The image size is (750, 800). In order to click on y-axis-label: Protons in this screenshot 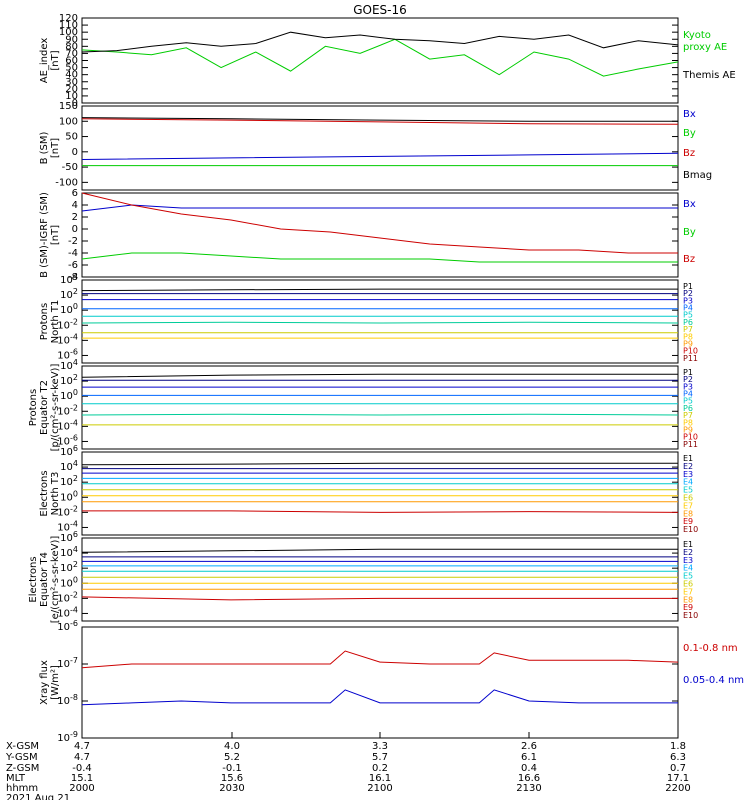, I will do `click(33, 407)`.